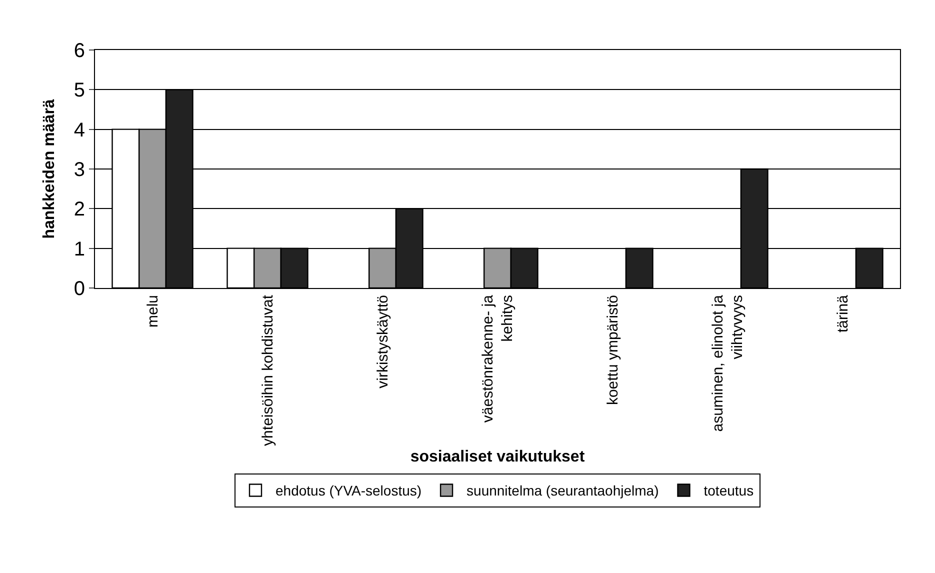  I want to click on legend-label: ehdotus (YVA-selostus), so click(349, 490).